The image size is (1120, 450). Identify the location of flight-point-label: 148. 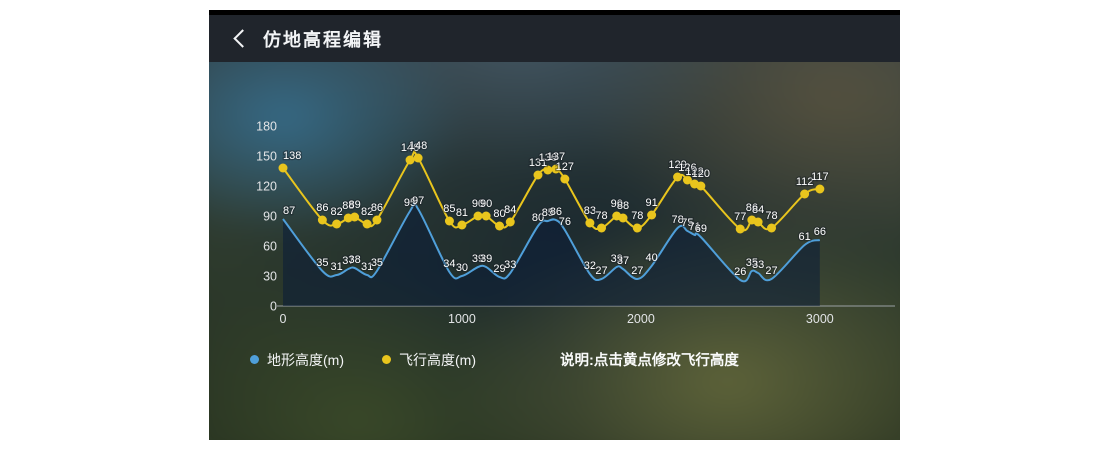
(418, 146).